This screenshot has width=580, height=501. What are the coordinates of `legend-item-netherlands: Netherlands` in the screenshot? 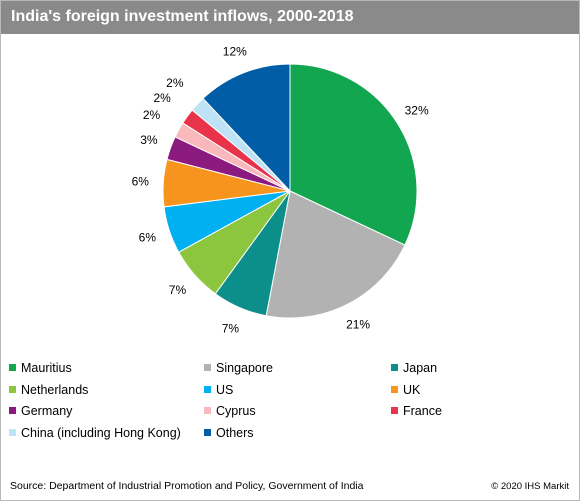 It's located at (48, 390).